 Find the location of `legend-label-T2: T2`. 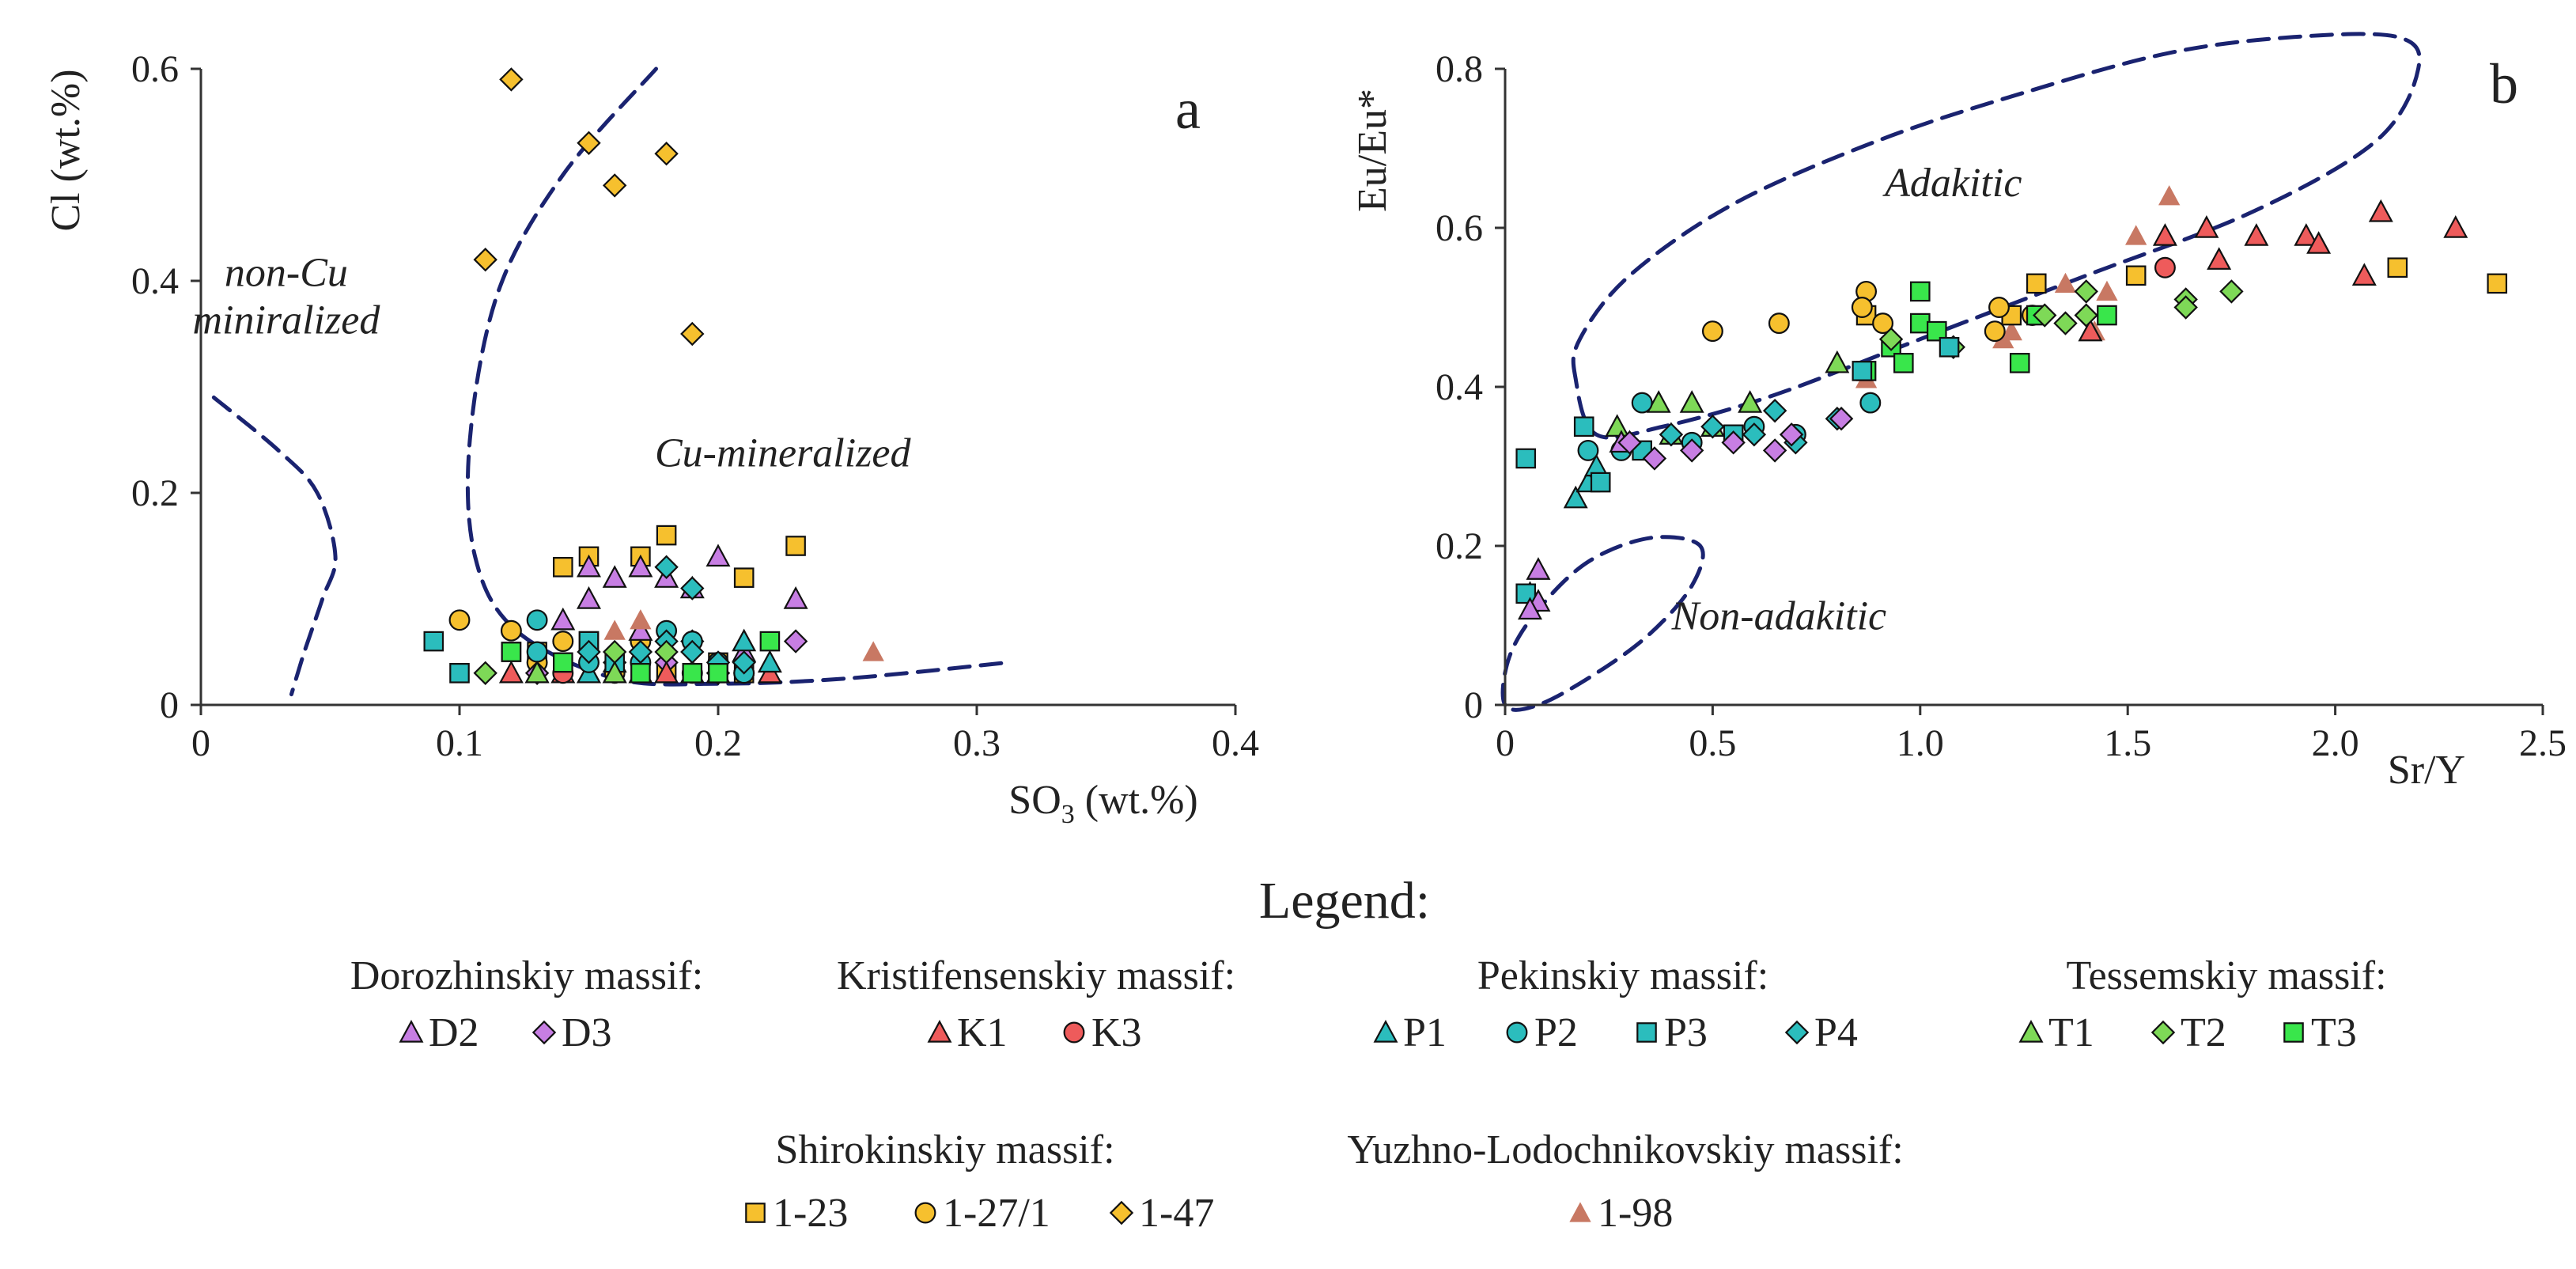

legend-label-T2: T2 is located at coordinates (2204, 1032).